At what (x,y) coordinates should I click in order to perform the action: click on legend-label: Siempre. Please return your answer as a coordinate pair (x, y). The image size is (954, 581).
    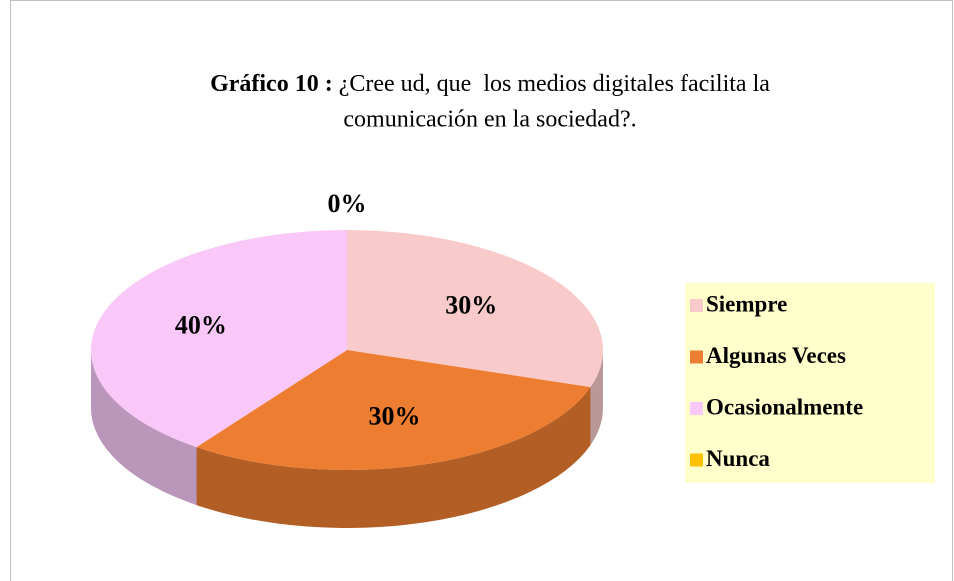
    Looking at the image, I should click on (746, 303).